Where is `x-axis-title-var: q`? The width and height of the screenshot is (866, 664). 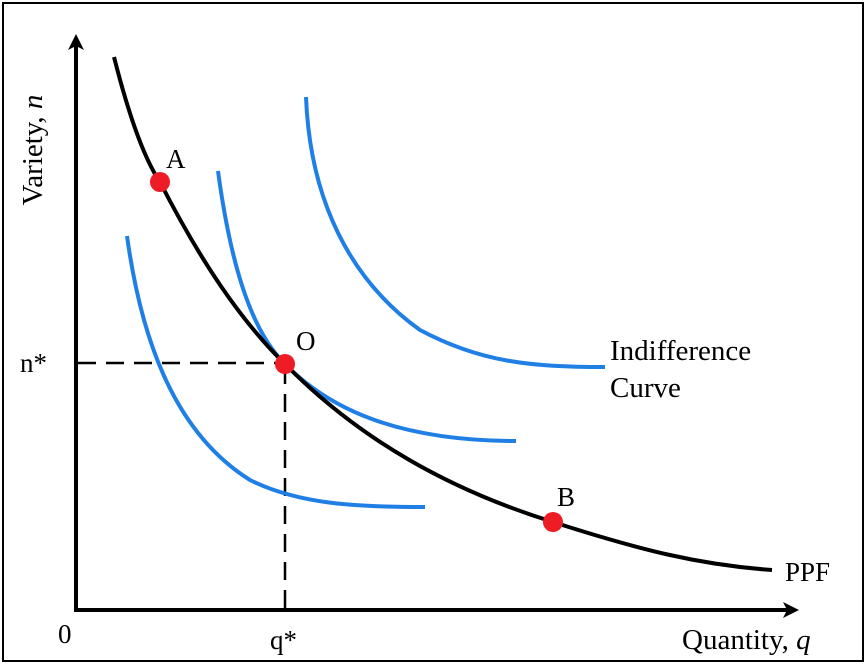 x-axis-title-var: q is located at coordinates (803, 640).